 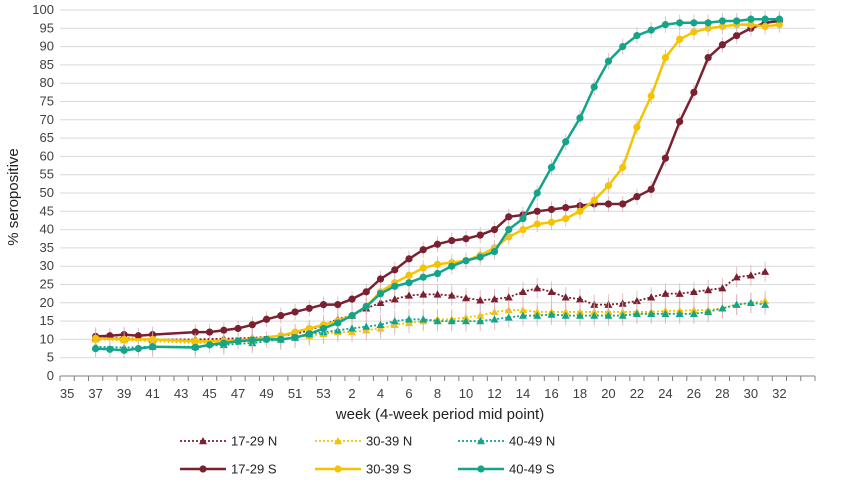 I want to click on x-axis-label: week (4-week period mid point), so click(x=439, y=414).